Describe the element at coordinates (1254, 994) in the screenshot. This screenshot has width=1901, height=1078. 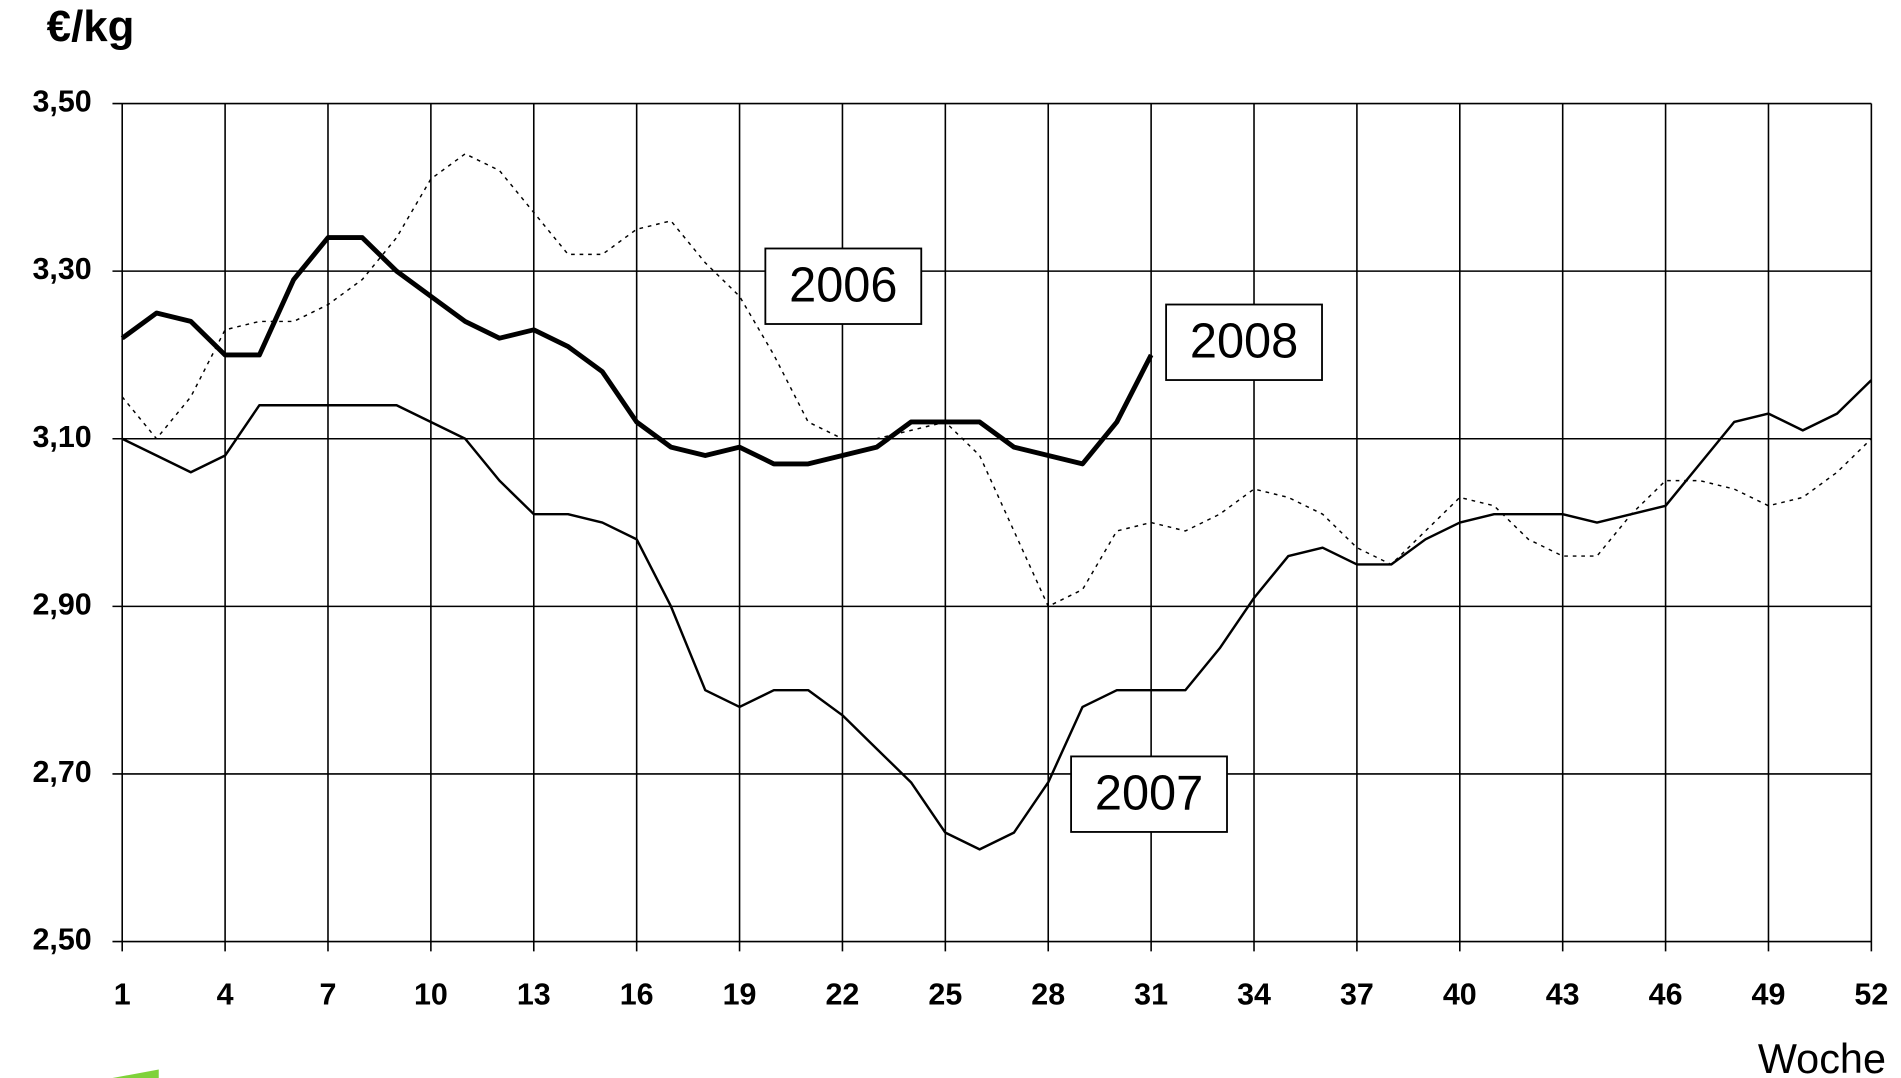
I see `x-tick-label: 34` at that location.